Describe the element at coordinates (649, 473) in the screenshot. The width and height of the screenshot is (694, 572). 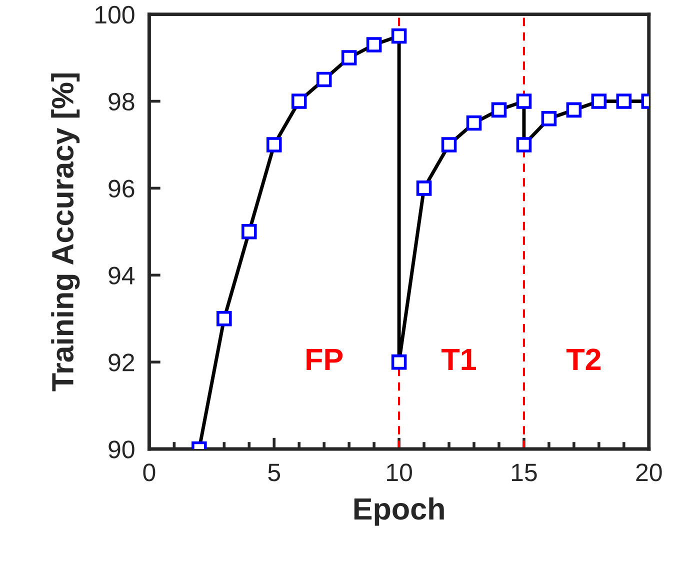
I see `x-tick-label: 20` at that location.